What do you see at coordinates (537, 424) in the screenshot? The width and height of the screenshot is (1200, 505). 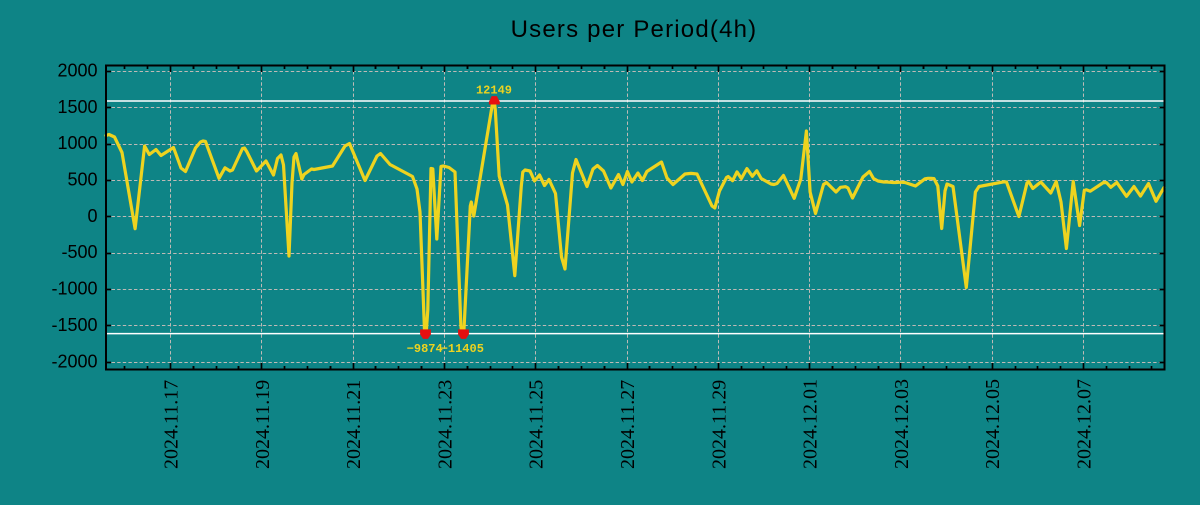 I see `svg-text: 2024.11.25` at bounding box center [537, 424].